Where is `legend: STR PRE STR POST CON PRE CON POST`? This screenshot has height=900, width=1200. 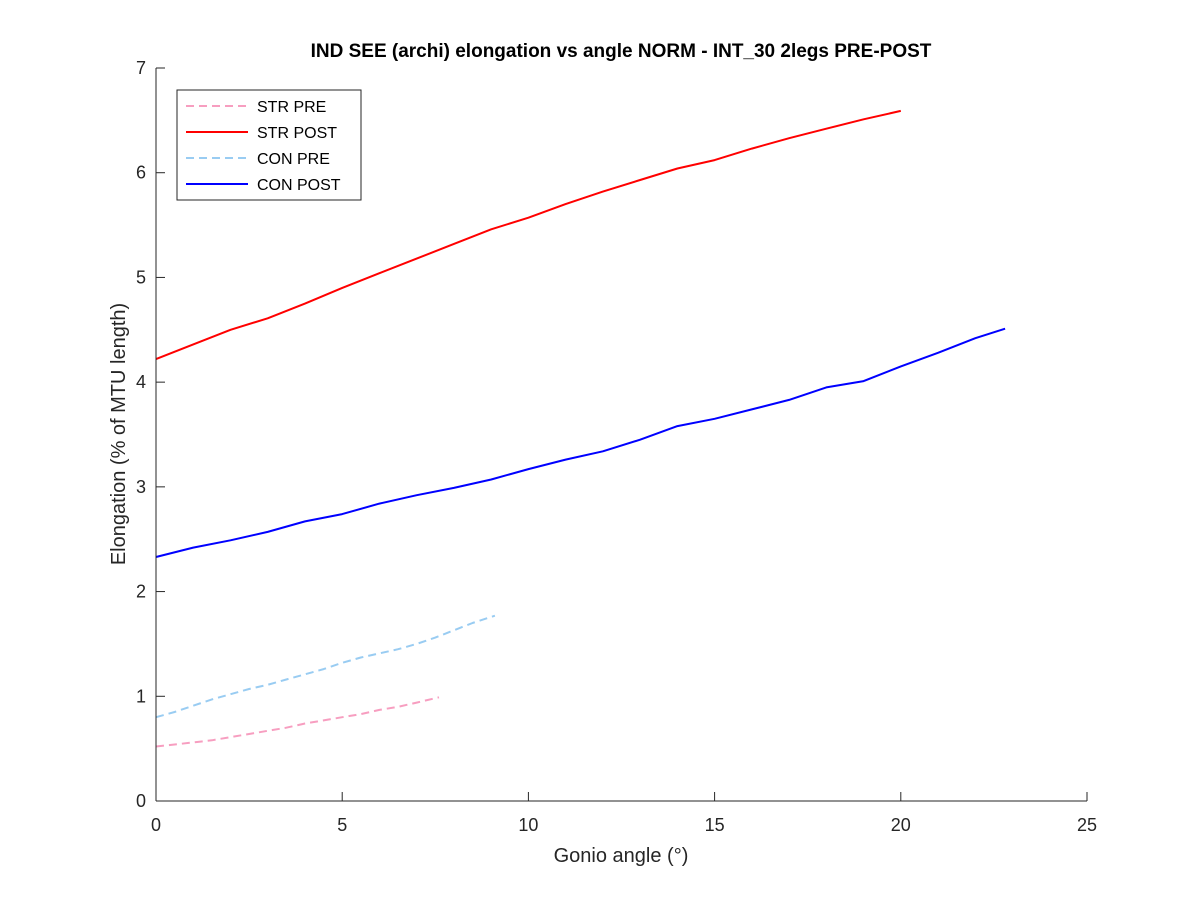 legend: STR PRE STR POST CON PRE CON POST is located at coordinates (269, 145).